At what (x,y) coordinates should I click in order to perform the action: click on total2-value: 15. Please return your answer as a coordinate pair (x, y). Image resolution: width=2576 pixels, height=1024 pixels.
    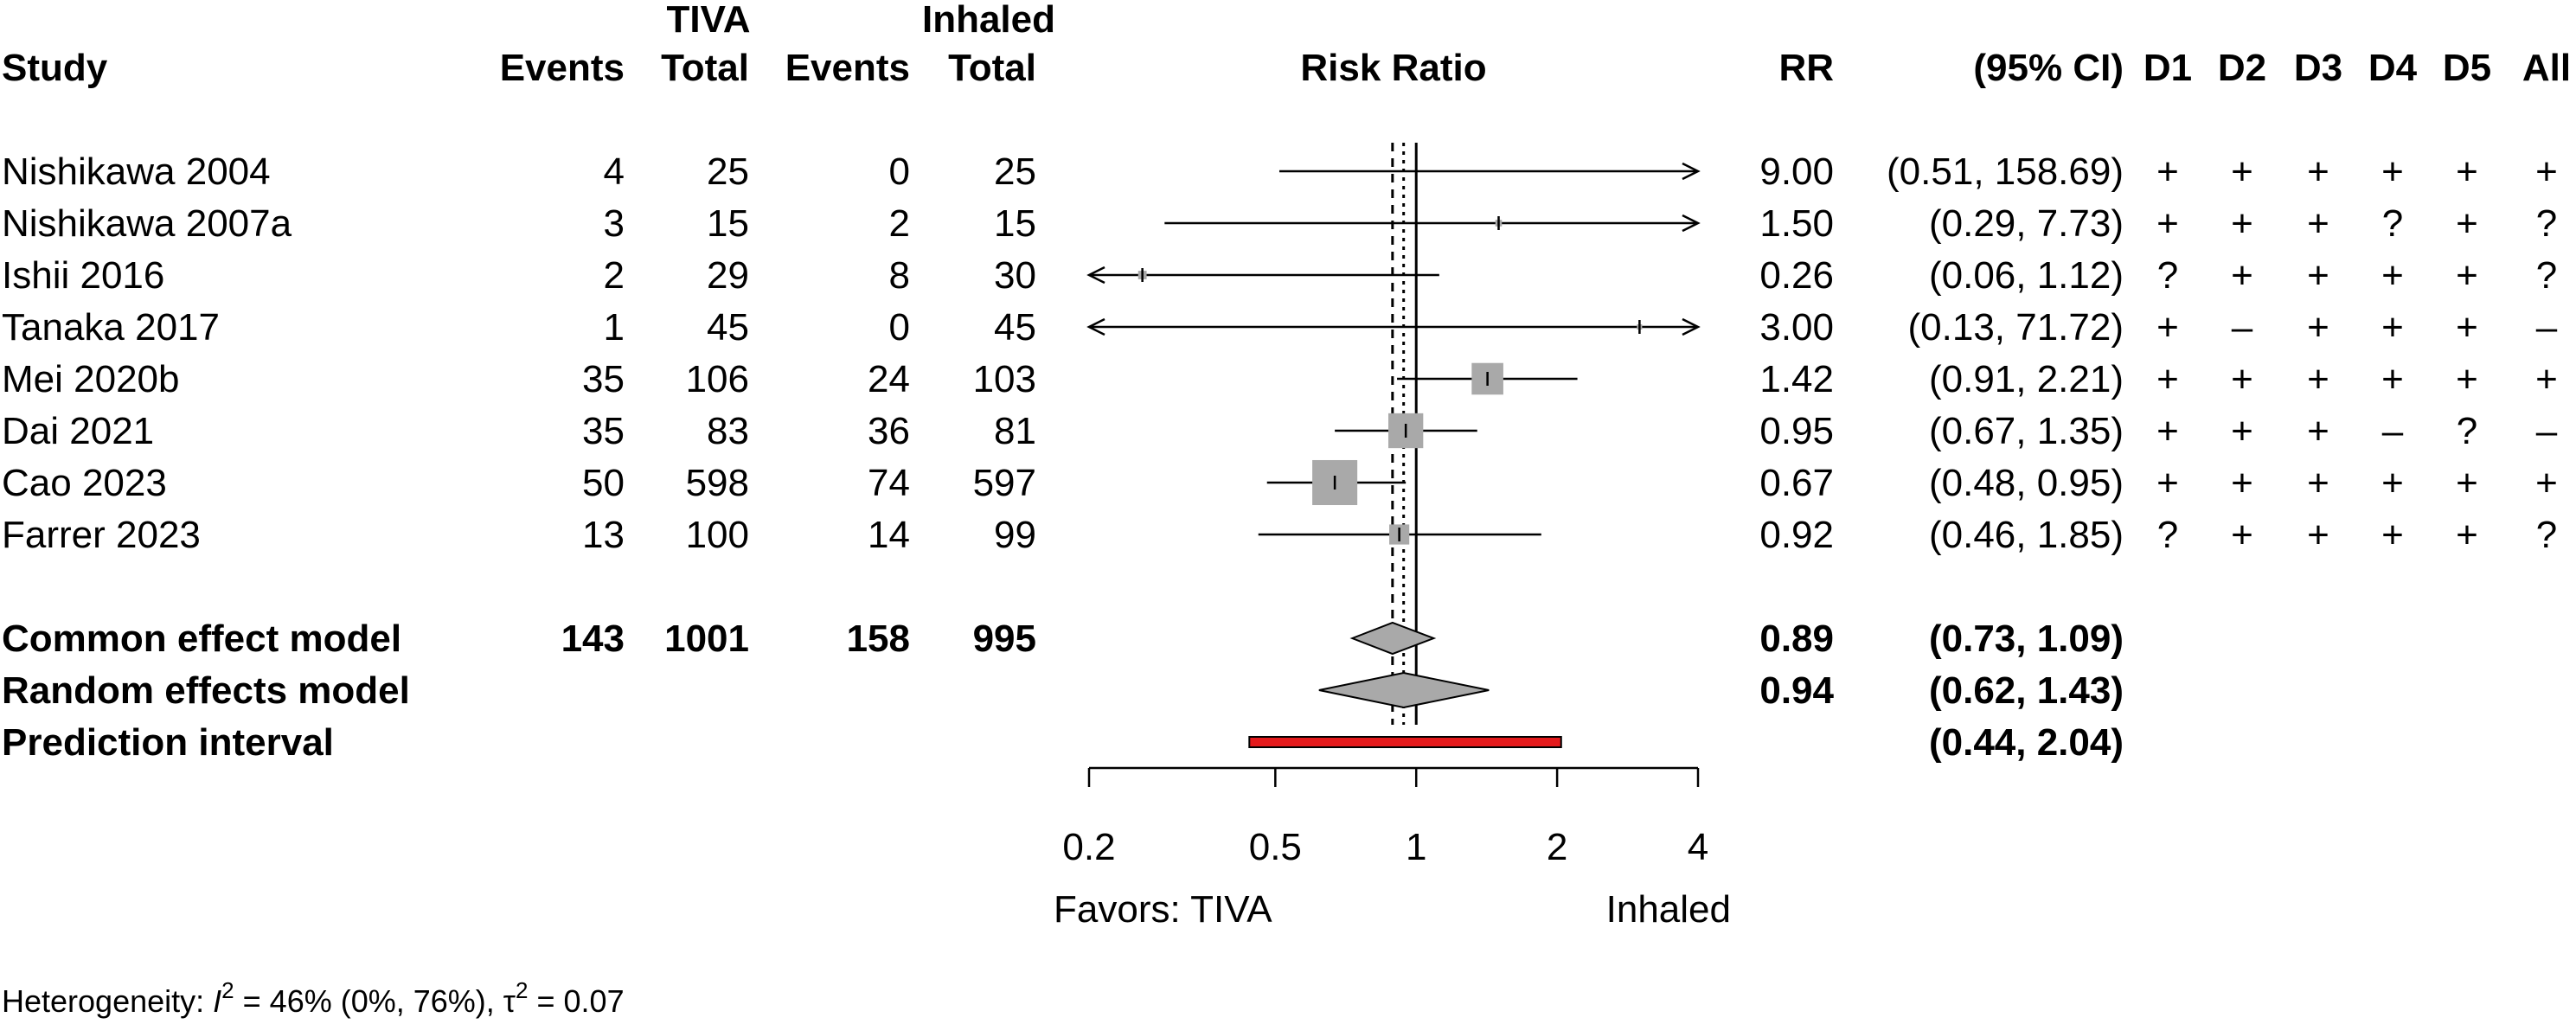
    Looking at the image, I should click on (1015, 223).